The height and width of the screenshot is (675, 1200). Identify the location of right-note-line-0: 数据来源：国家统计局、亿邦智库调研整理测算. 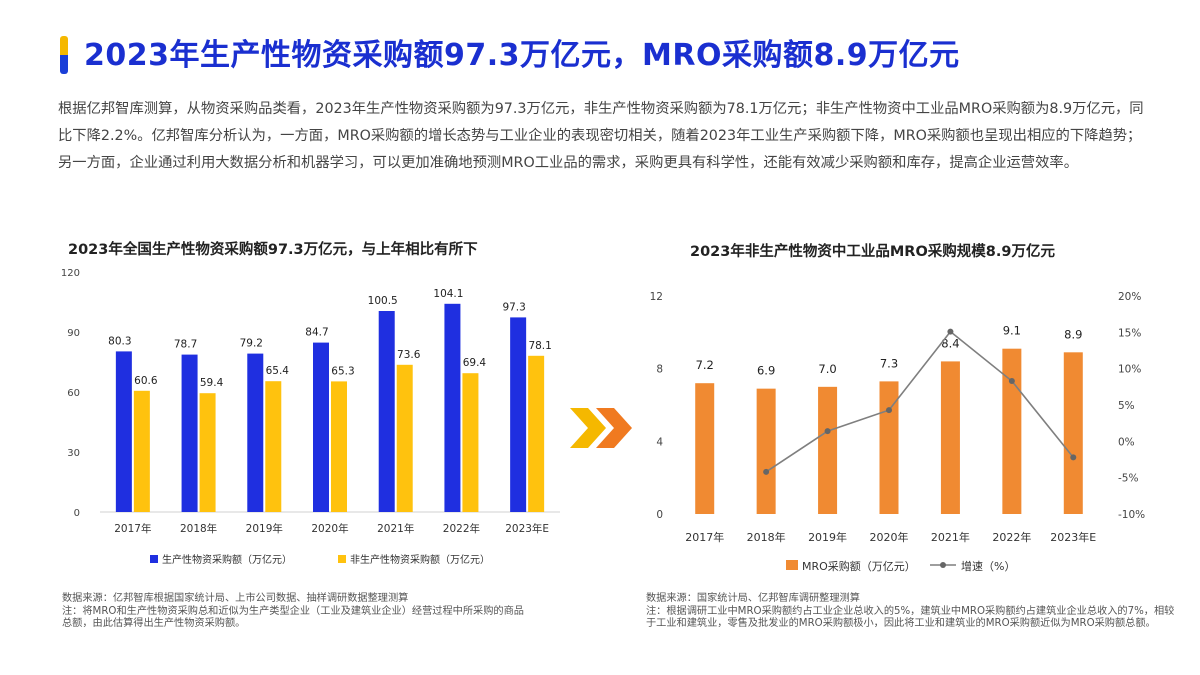
(753, 598).